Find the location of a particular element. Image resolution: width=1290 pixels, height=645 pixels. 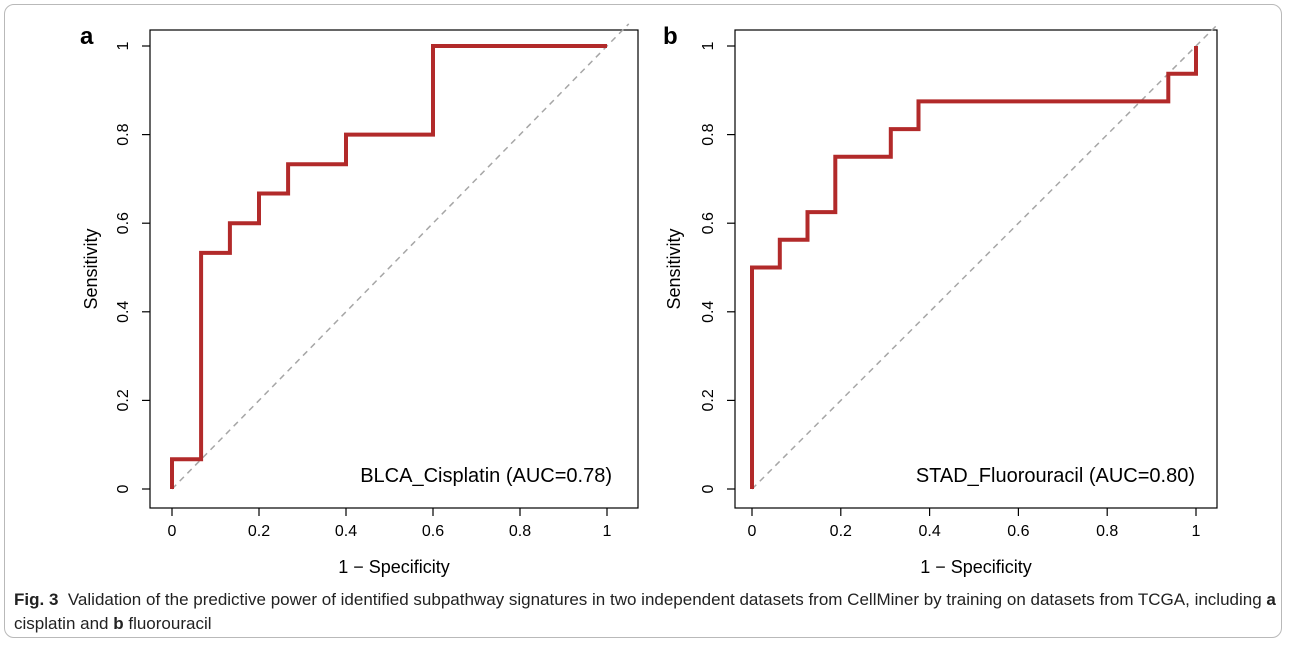

panel-a-x-tick-label: 0.8 is located at coordinates (520, 531).